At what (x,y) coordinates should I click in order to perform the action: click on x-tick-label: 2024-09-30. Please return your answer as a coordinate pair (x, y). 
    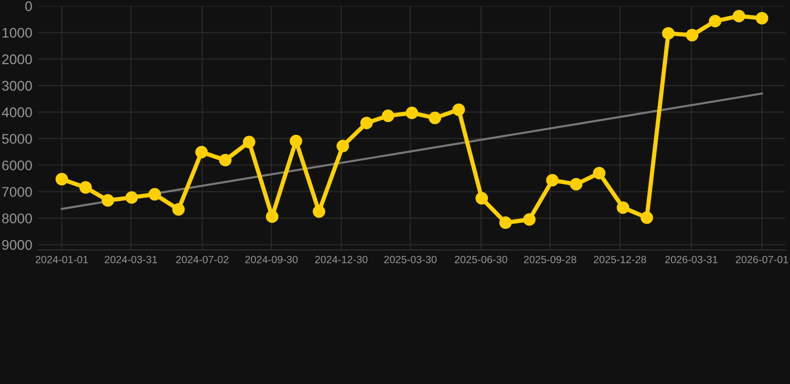
    Looking at the image, I should click on (271, 260).